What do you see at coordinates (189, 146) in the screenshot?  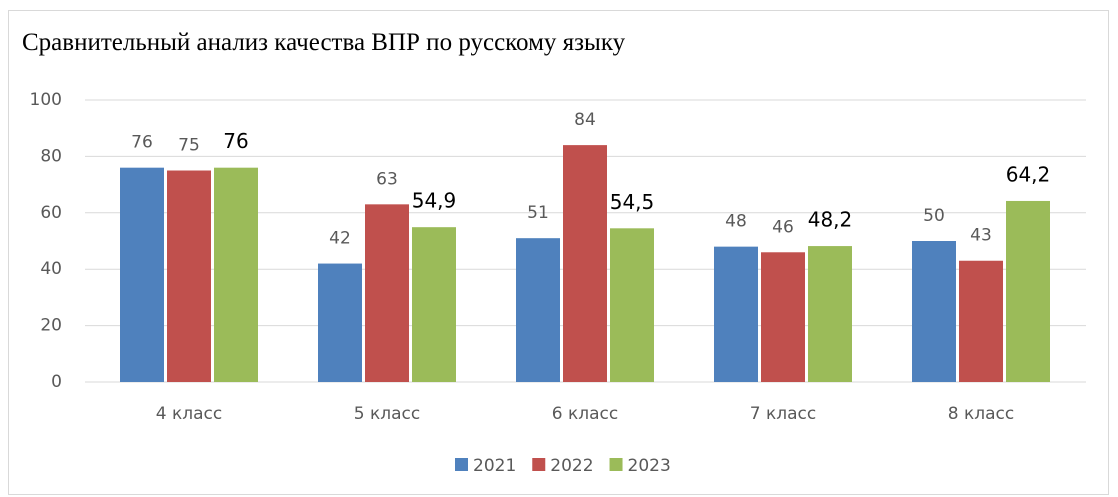 I see `data-label: 75` at bounding box center [189, 146].